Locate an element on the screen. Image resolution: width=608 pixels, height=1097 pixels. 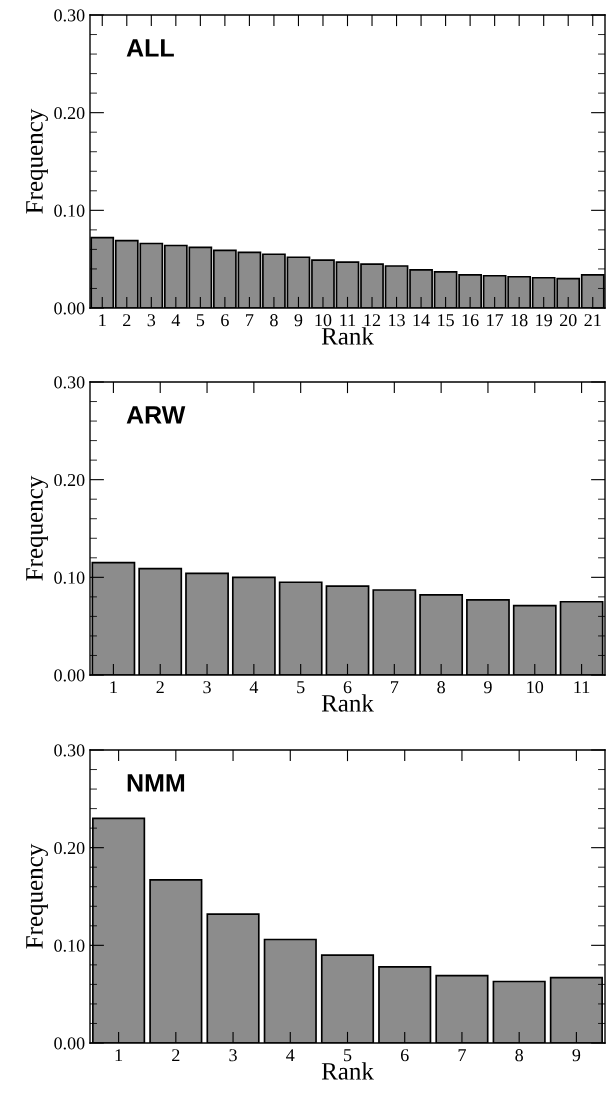
x-tick-label: 16 is located at coordinates (470, 320).